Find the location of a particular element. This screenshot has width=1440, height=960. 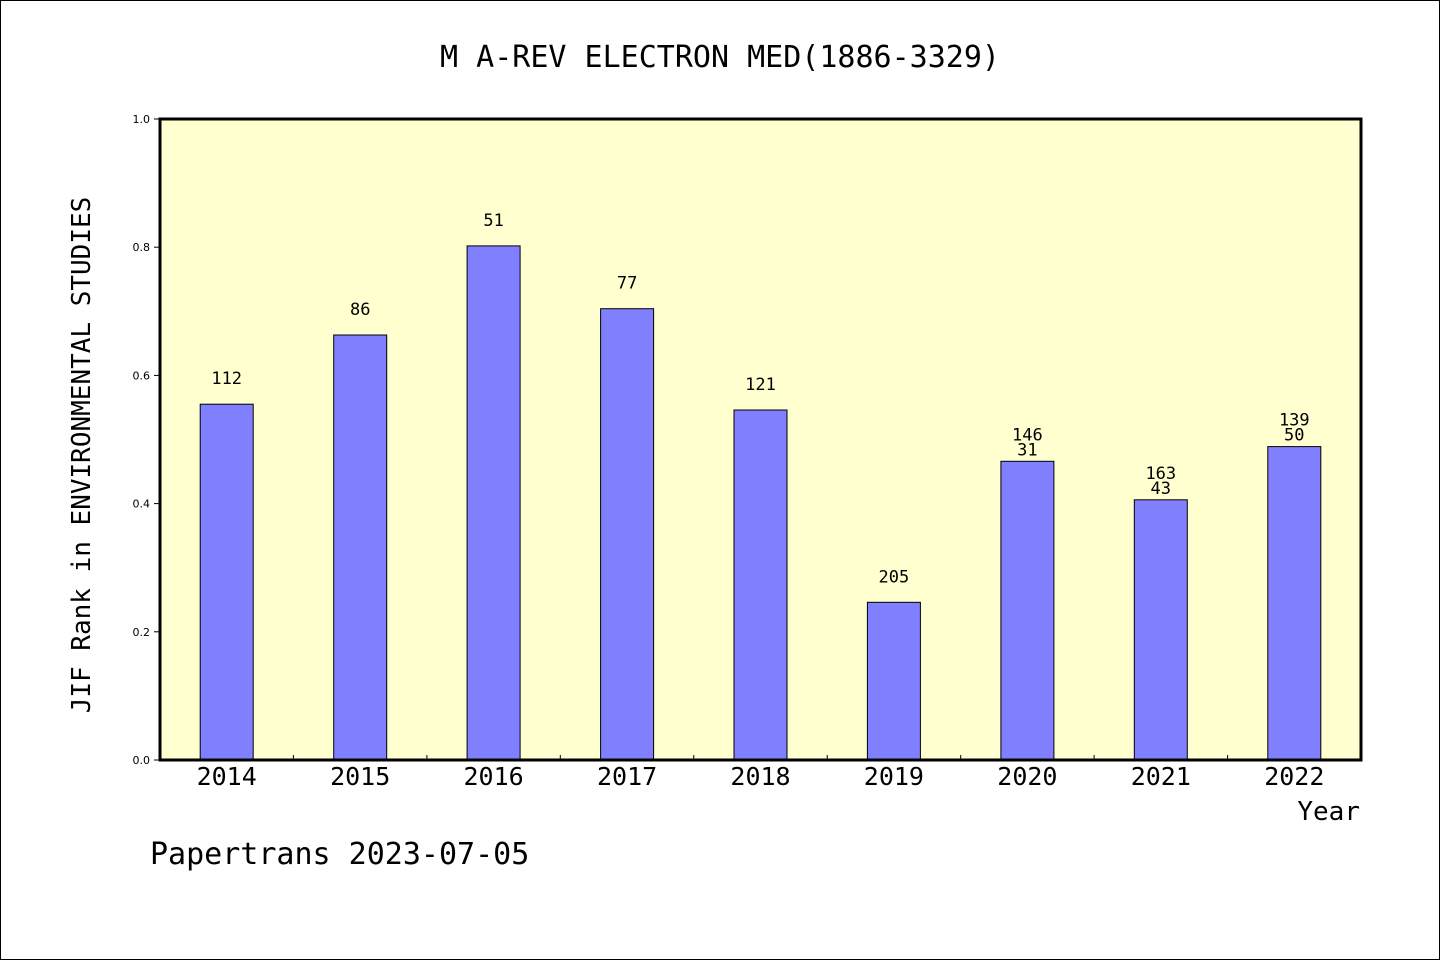

bar-label-2018: 121 is located at coordinates (760, 385).